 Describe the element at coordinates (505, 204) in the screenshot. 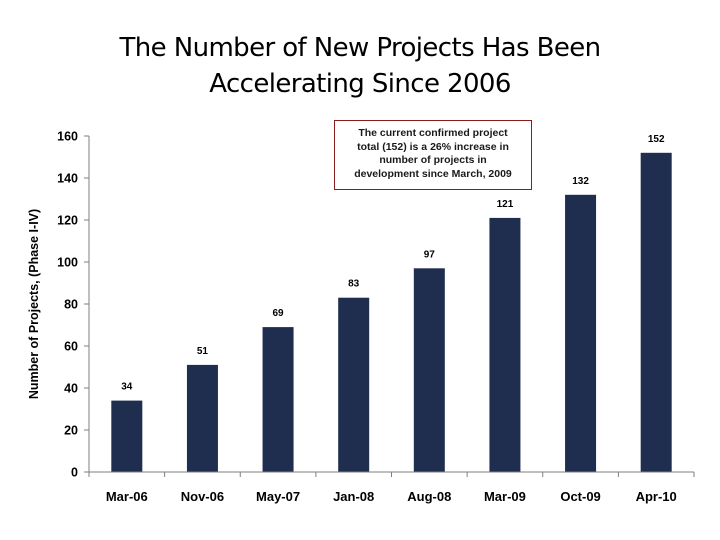

I see `data-label: 121` at that location.